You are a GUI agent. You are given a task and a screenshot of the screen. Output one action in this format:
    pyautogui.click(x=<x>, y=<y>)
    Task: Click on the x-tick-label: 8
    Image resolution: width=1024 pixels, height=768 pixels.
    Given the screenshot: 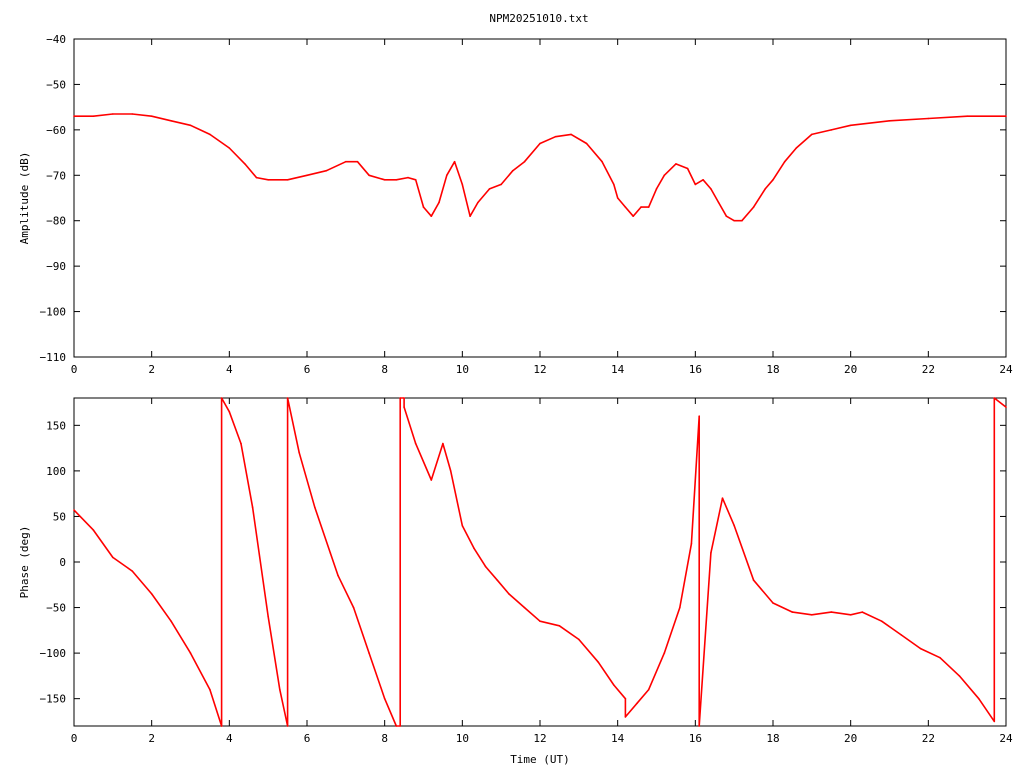 What is the action you would take?
    pyautogui.click(x=384, y=369)
    